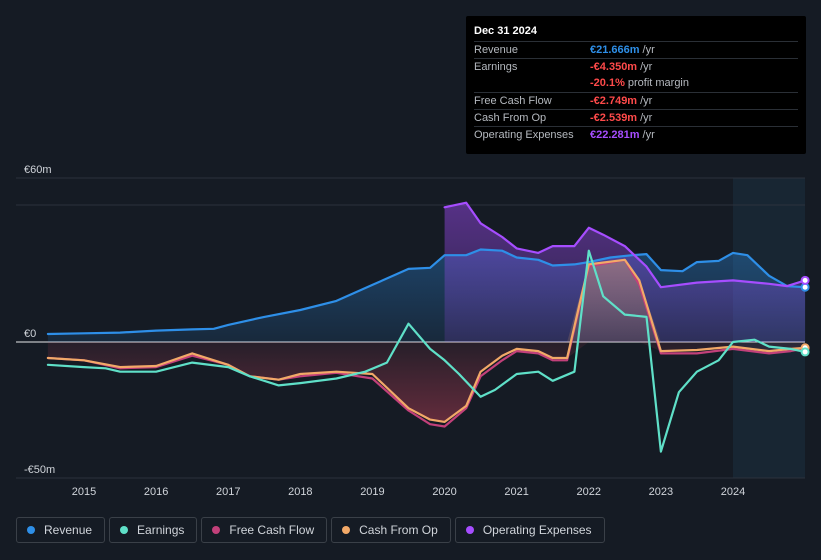 The image size is (821, 560). Describe the element at coordinates (622, 50) in the screenshot. I see `tooltip-value: €21.666m/yr` at that location.